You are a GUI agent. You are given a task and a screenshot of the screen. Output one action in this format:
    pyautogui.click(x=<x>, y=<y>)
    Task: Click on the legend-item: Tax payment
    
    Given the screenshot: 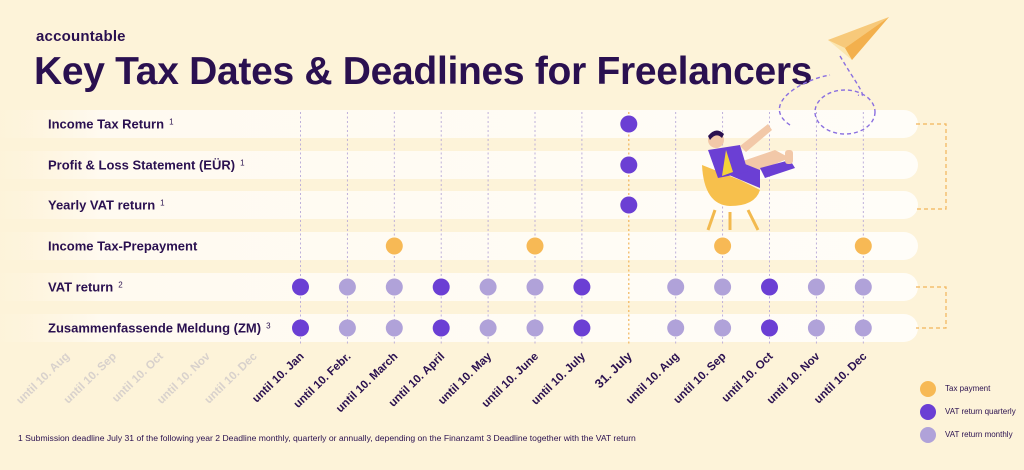 What is the action you would take?
    pyautogui.click(x=968, y=388)
    